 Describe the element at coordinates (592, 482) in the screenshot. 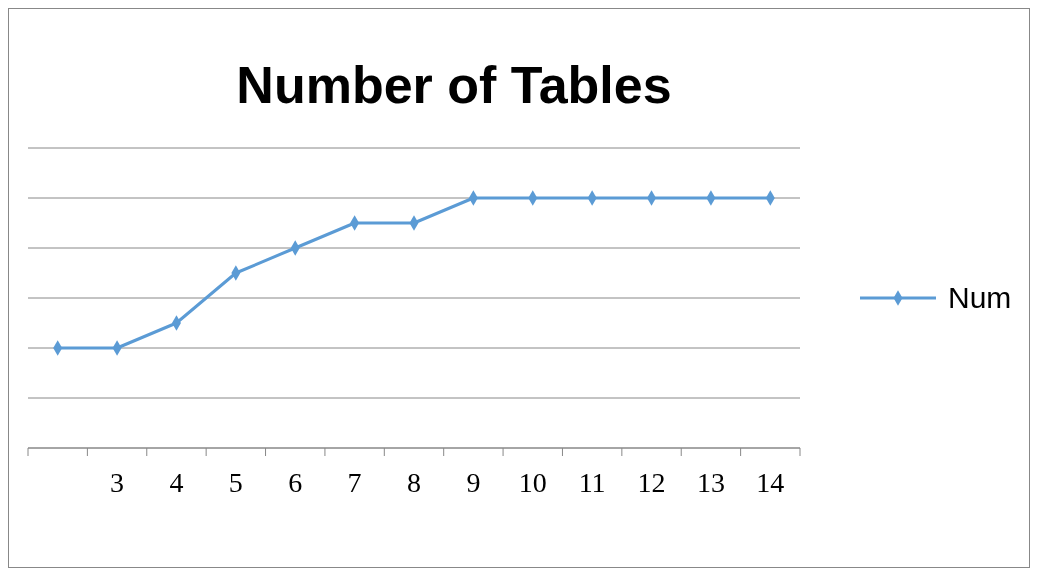

I see `x-tick-label: 11` at that location.